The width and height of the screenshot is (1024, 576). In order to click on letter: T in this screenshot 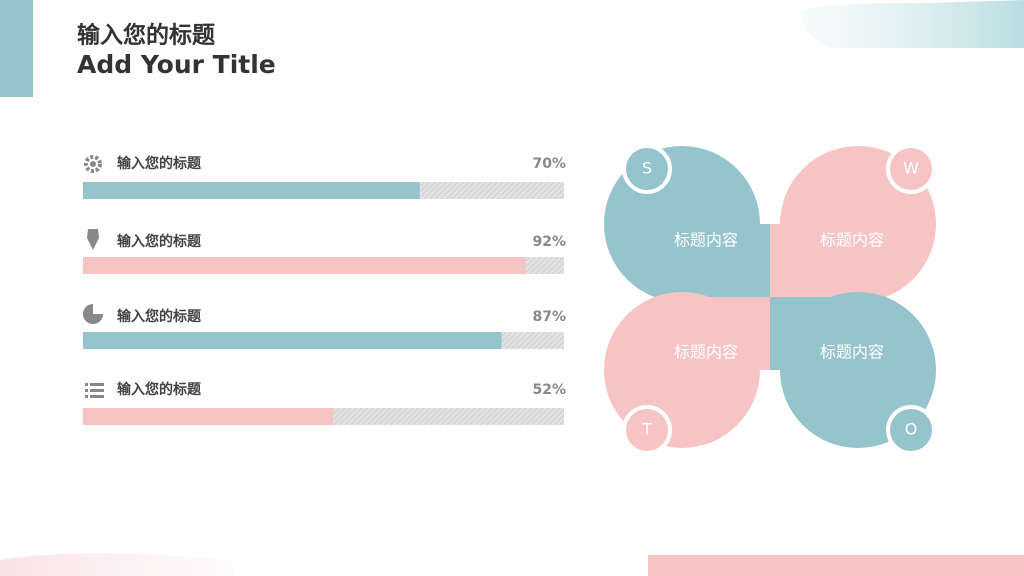, I will do `click(646, 429)`.